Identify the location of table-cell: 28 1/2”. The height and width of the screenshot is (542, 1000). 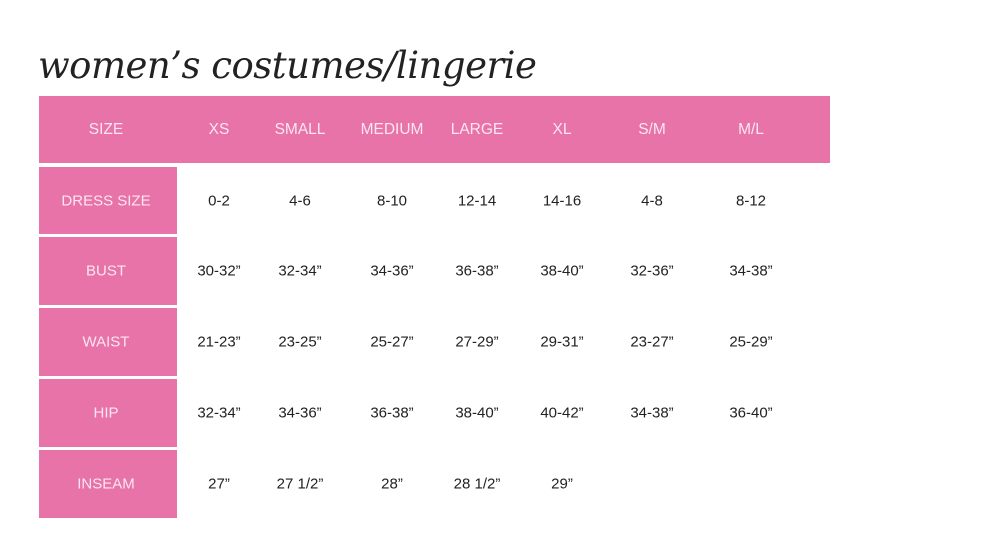
(477, 484).